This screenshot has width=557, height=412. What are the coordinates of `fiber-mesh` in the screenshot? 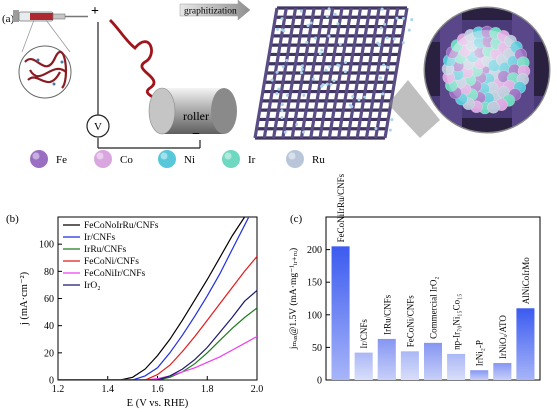 It's located at (333, 73).